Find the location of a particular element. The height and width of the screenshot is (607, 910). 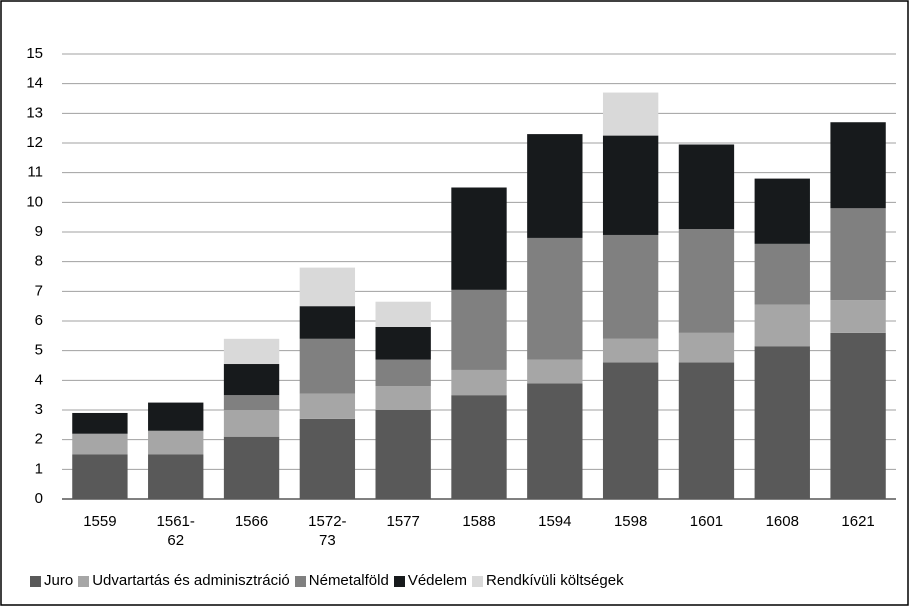

y-tick-label: 10 is located at coordinates (34, 201).